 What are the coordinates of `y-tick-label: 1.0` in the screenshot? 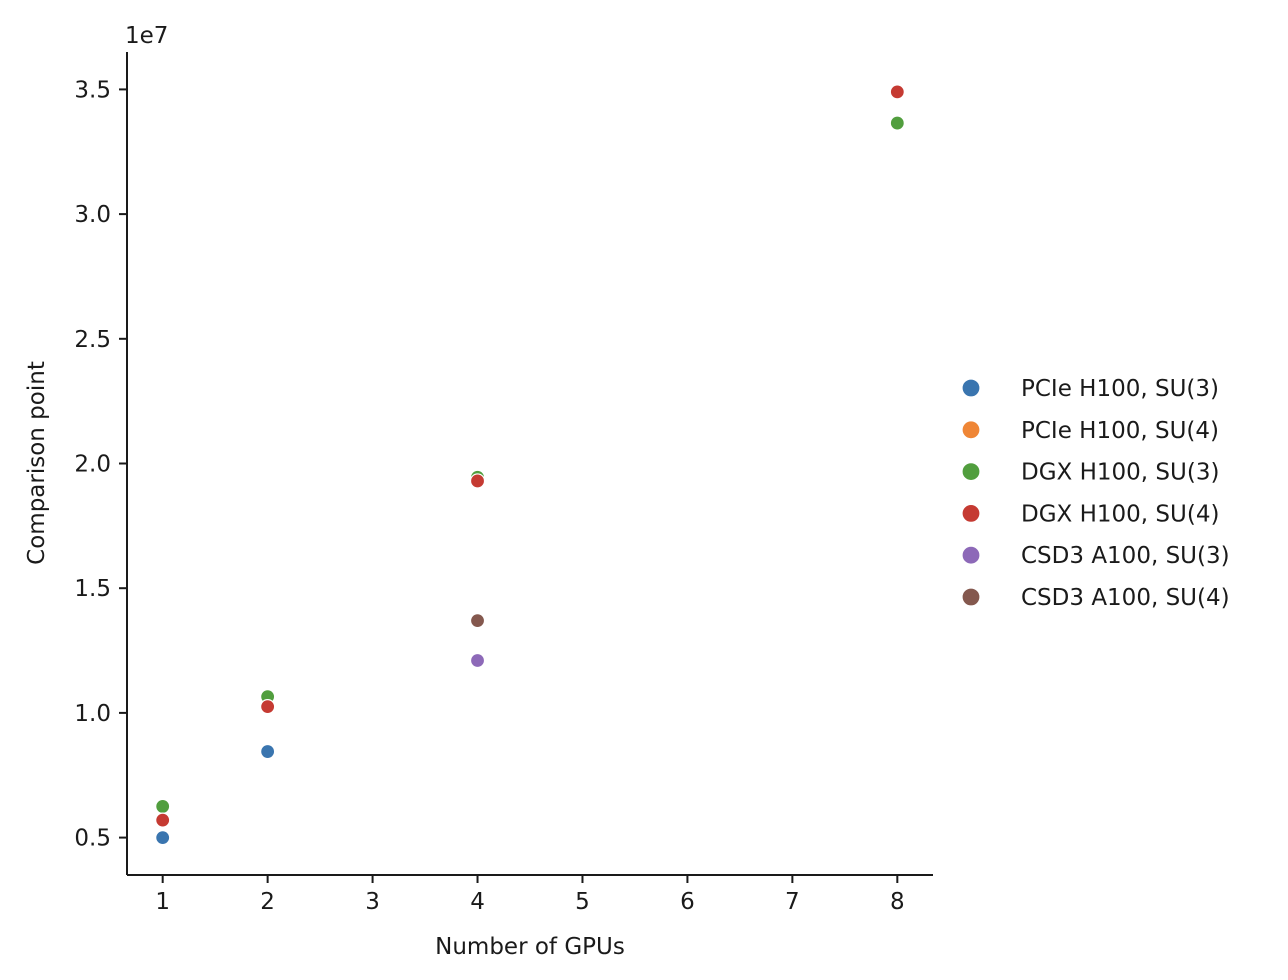 It's located at (92, 714).